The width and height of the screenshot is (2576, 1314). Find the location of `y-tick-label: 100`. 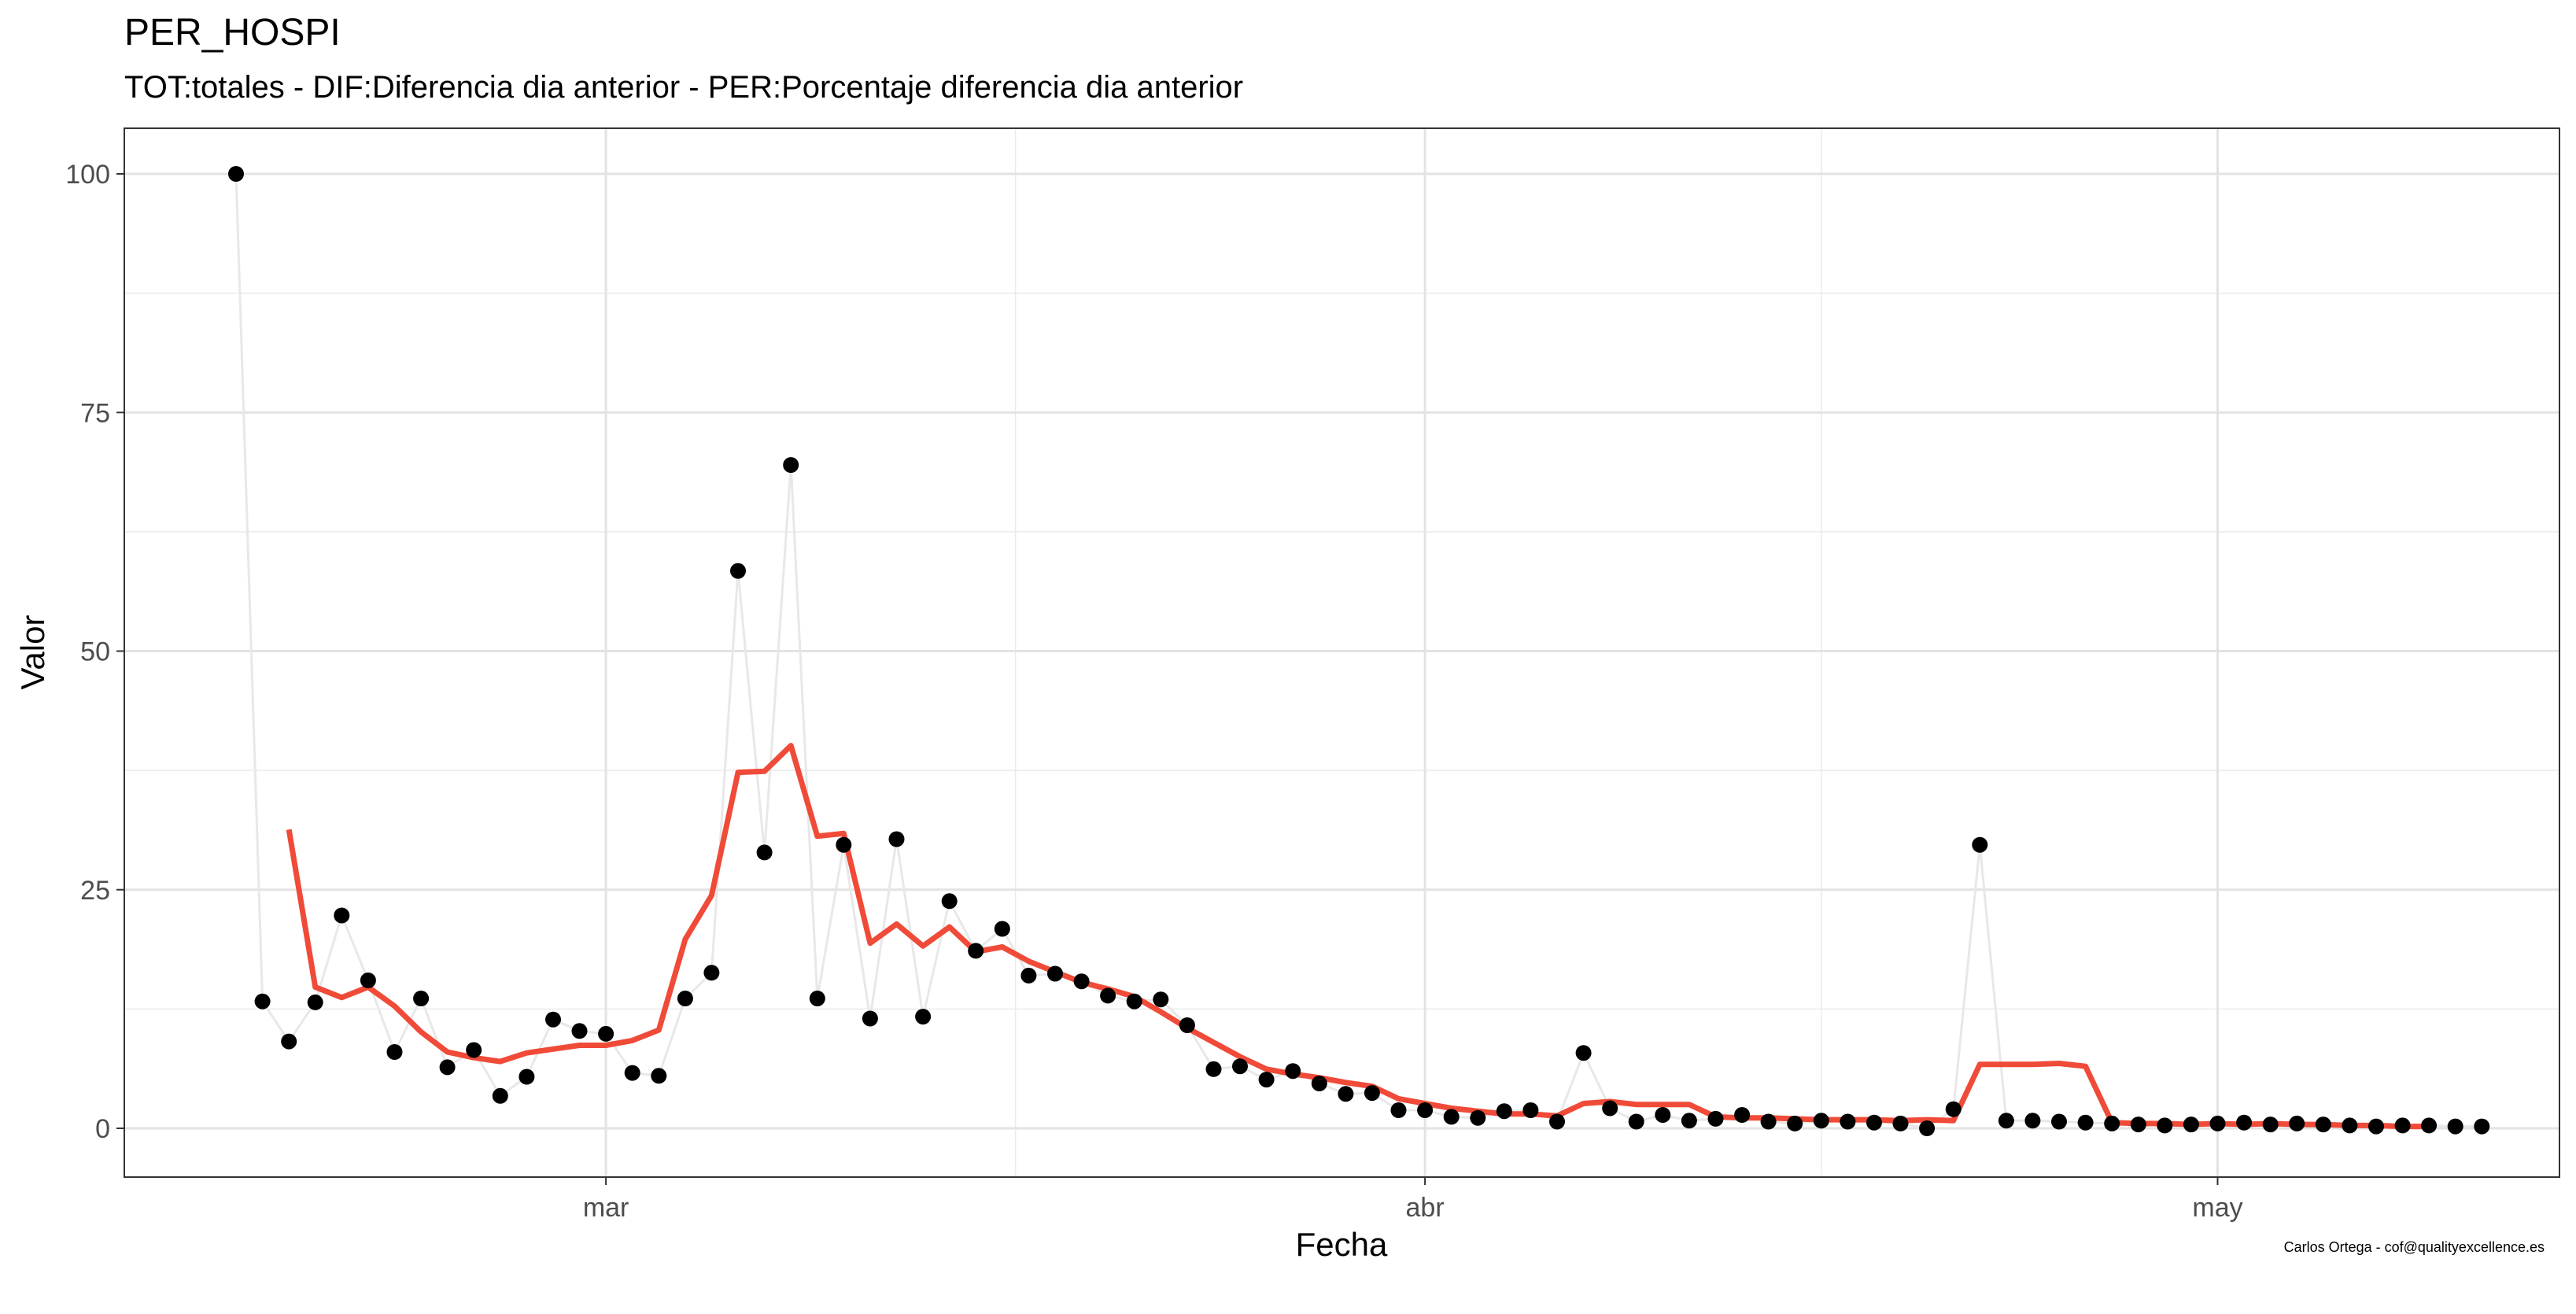

y-tick-label: 100 is located at coordinates (88, 175).